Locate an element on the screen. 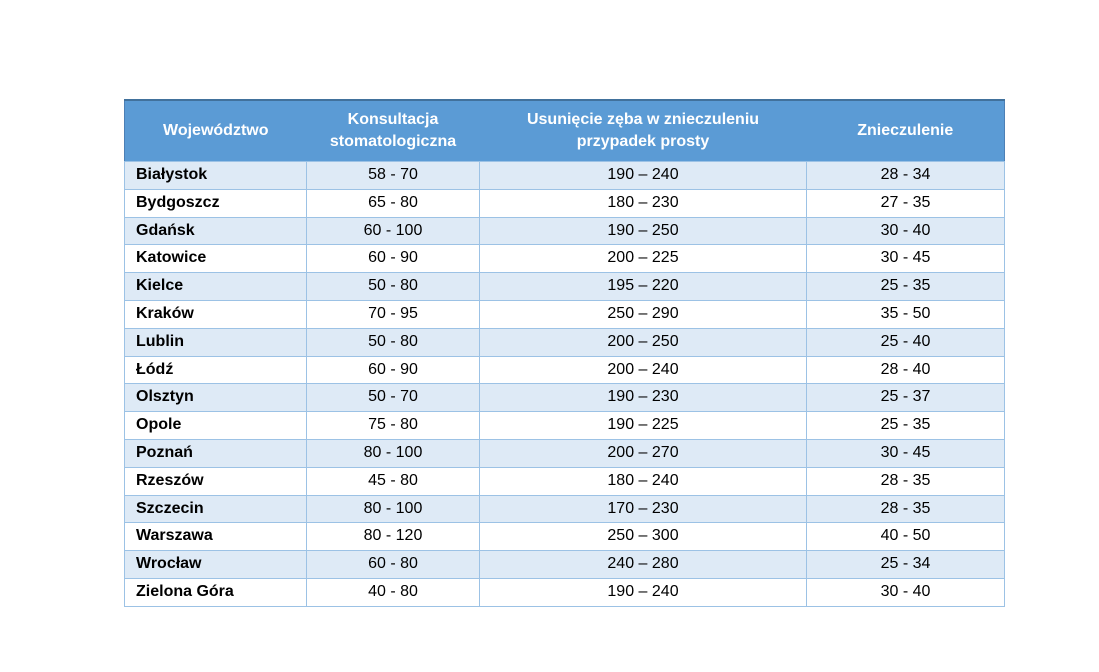  column-header-label: Znieczulenie is located at coordinates (905, 130).